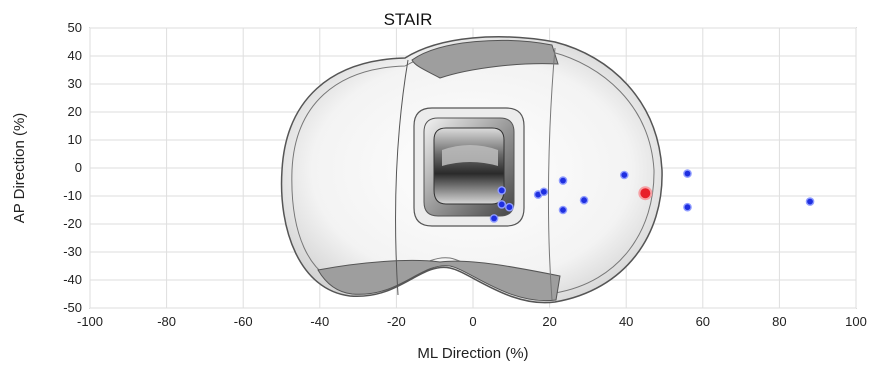  Describe the element at coordinates (19, 168) in the screenshot. I see `y-axis-title: AP Direction (%)` at that location.